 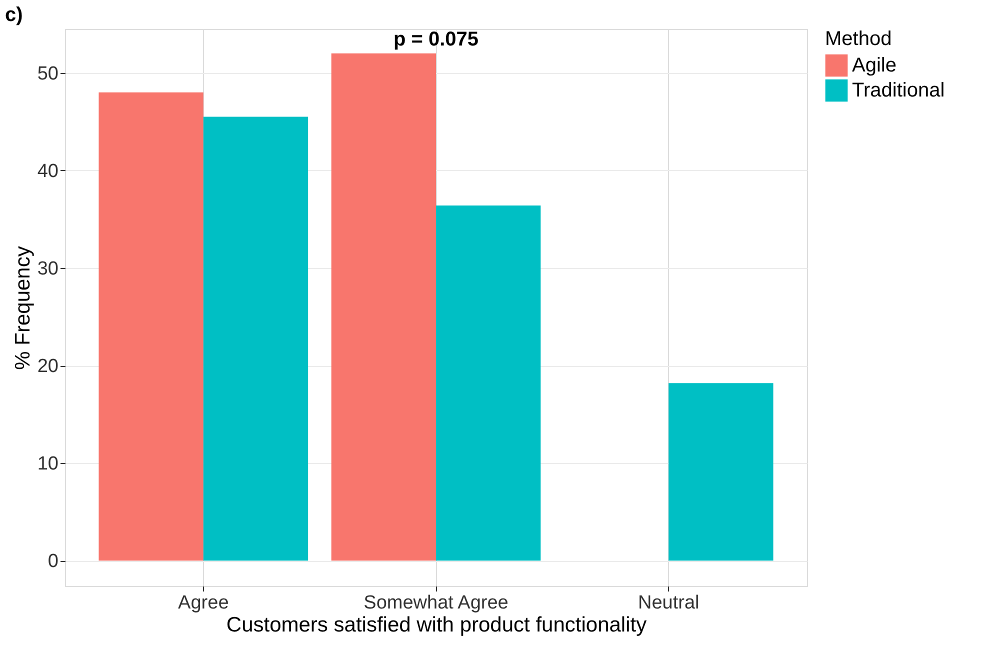 I want to click on x-tick-label: Neutral, so click(x=669, y=603).